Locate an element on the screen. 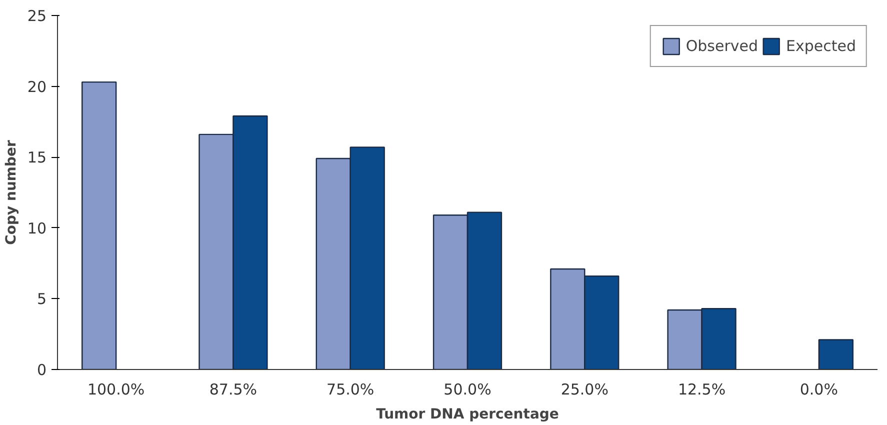 The width and height of the screenshot is (887, 425). y-tick-label: 0 is located at coordinates (41, 370).